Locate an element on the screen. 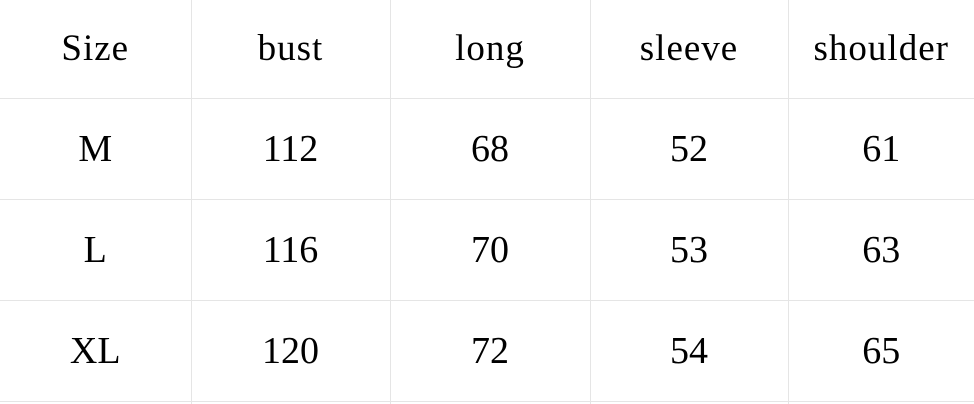 Image resolution: width=974 pixels, height=404 pixels. column-header-size: Size is located at coordinates (96, 49).